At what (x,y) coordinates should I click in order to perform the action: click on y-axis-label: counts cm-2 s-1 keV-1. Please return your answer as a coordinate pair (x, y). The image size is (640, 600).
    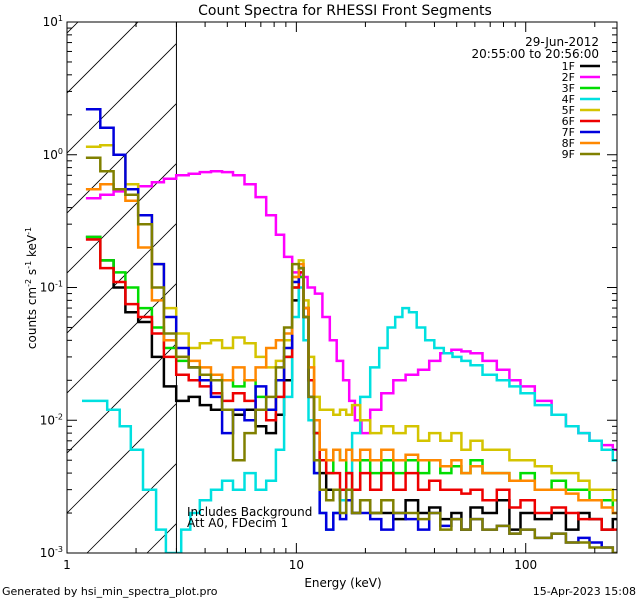
    Looking at the image, I should click on (31, 288).